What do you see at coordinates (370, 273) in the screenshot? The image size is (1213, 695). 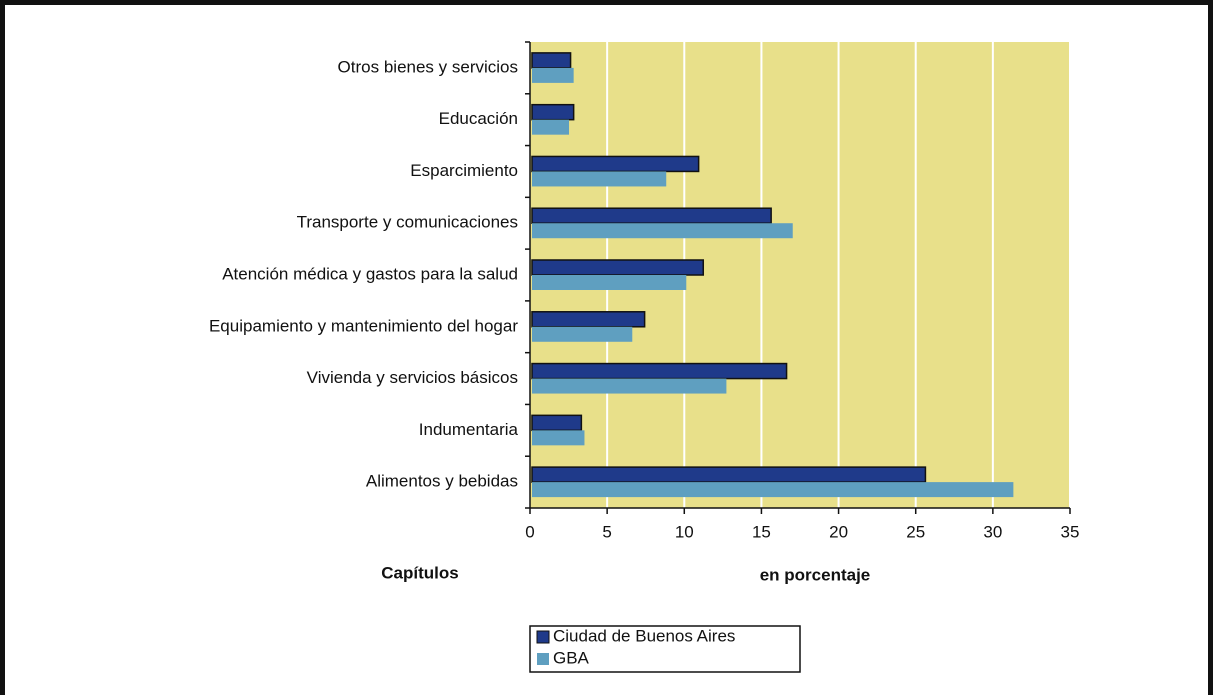 I see `y-tick-label: Atención médica y gastos para la salud` at bounding box center [370, 273].